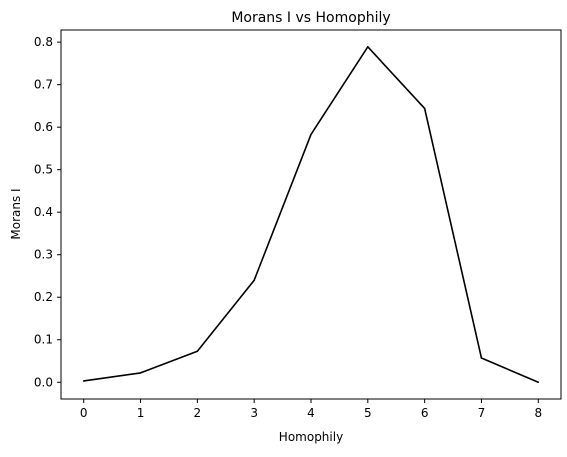 This screenshot has height=457, width=567. Describe the element at coordinates (141, 413) in the screenshot. I see `x-tick-label: 1` at that location.